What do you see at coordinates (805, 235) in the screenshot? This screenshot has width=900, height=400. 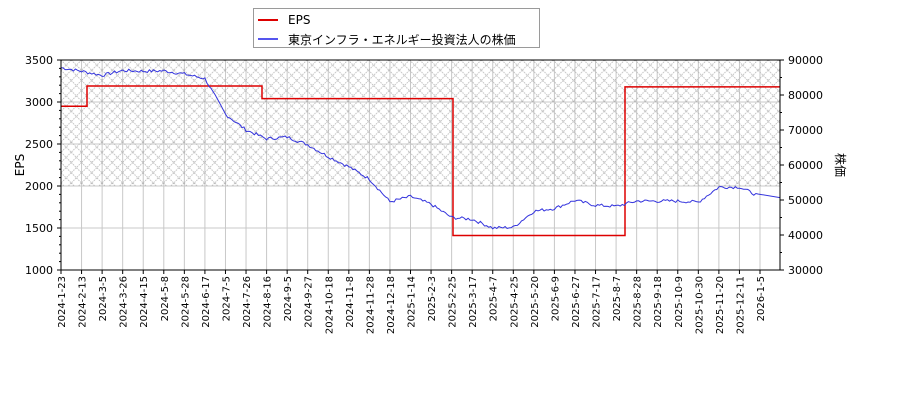 I see `right-tick-label: 40000` at bounding box center [805, 235].